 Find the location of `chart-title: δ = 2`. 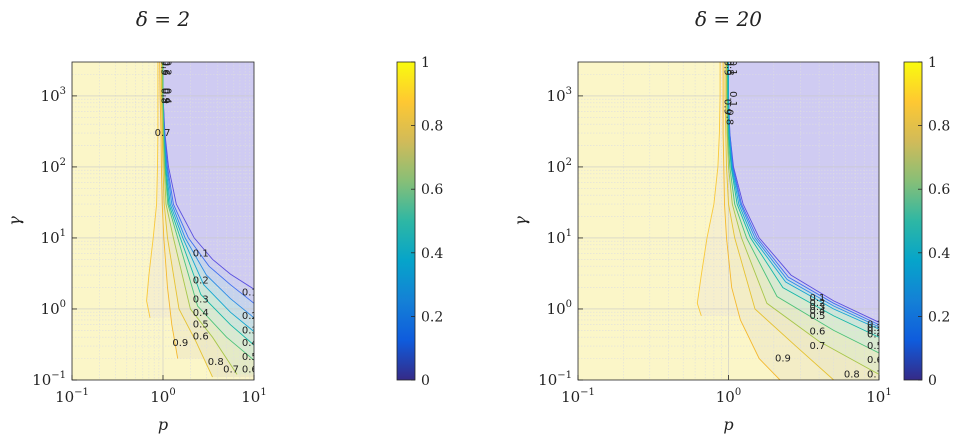

chart-title: δ = 2 is located at coordinates (163, 19).